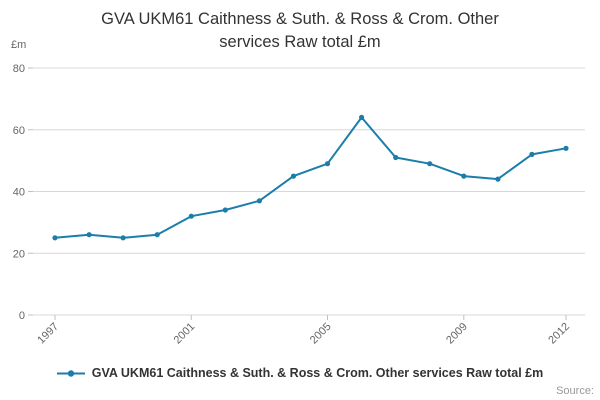 The width and height of the screenshot is (600, 400). What do you see at coordinates (321, 334) in the screenshot?
I see `x-tick-label: 2005` at bounding box center [321, 334].